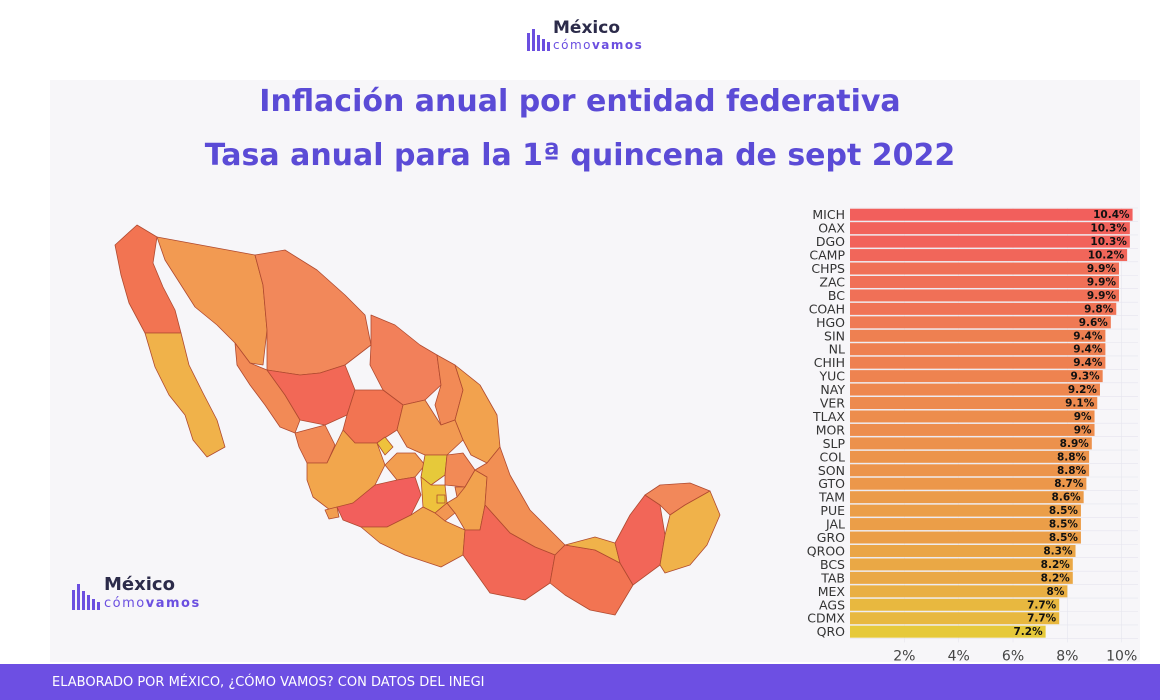 Image resolution: width=1160 pixels, height=700 pixels. I want to click on bar-nl, so click(978, 349).